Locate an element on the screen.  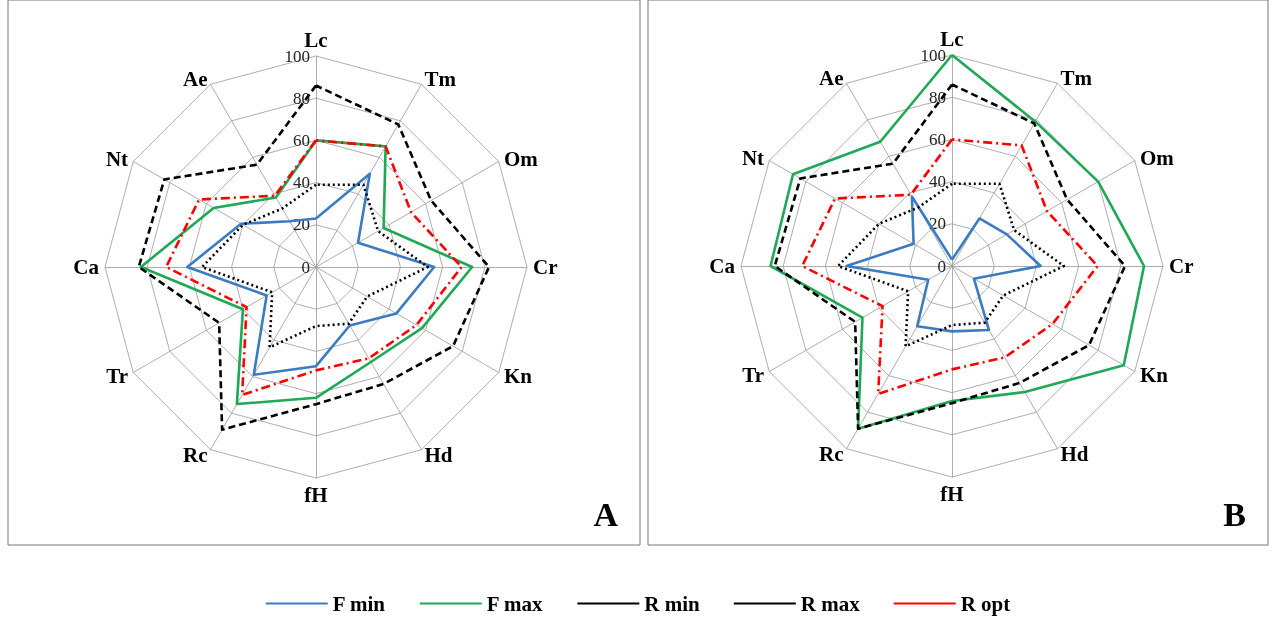
legend-label: R opt is located at coordinates (985, 603).